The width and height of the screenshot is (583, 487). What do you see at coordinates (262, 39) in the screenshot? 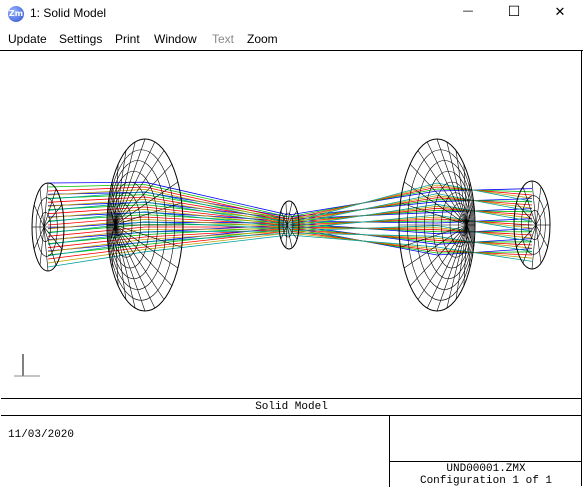
I see `menu-zoom: Zoom` at bounding box center [262, 39].